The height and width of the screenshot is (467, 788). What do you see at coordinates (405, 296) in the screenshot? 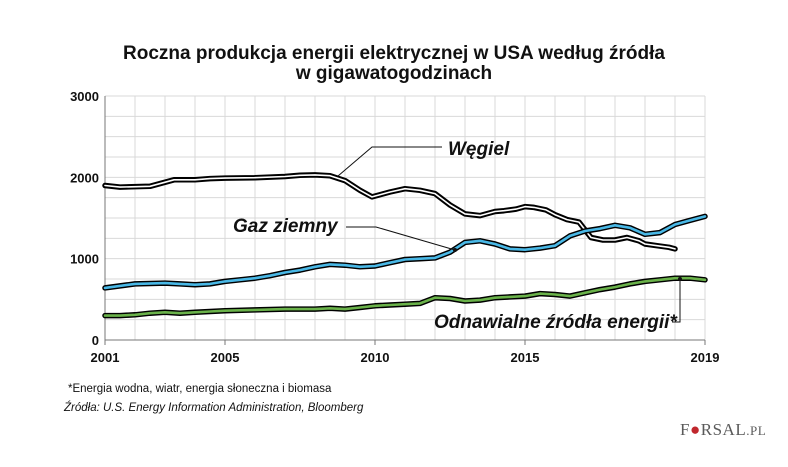
I see `series-line-renewables` at bounding box center [405, 296].